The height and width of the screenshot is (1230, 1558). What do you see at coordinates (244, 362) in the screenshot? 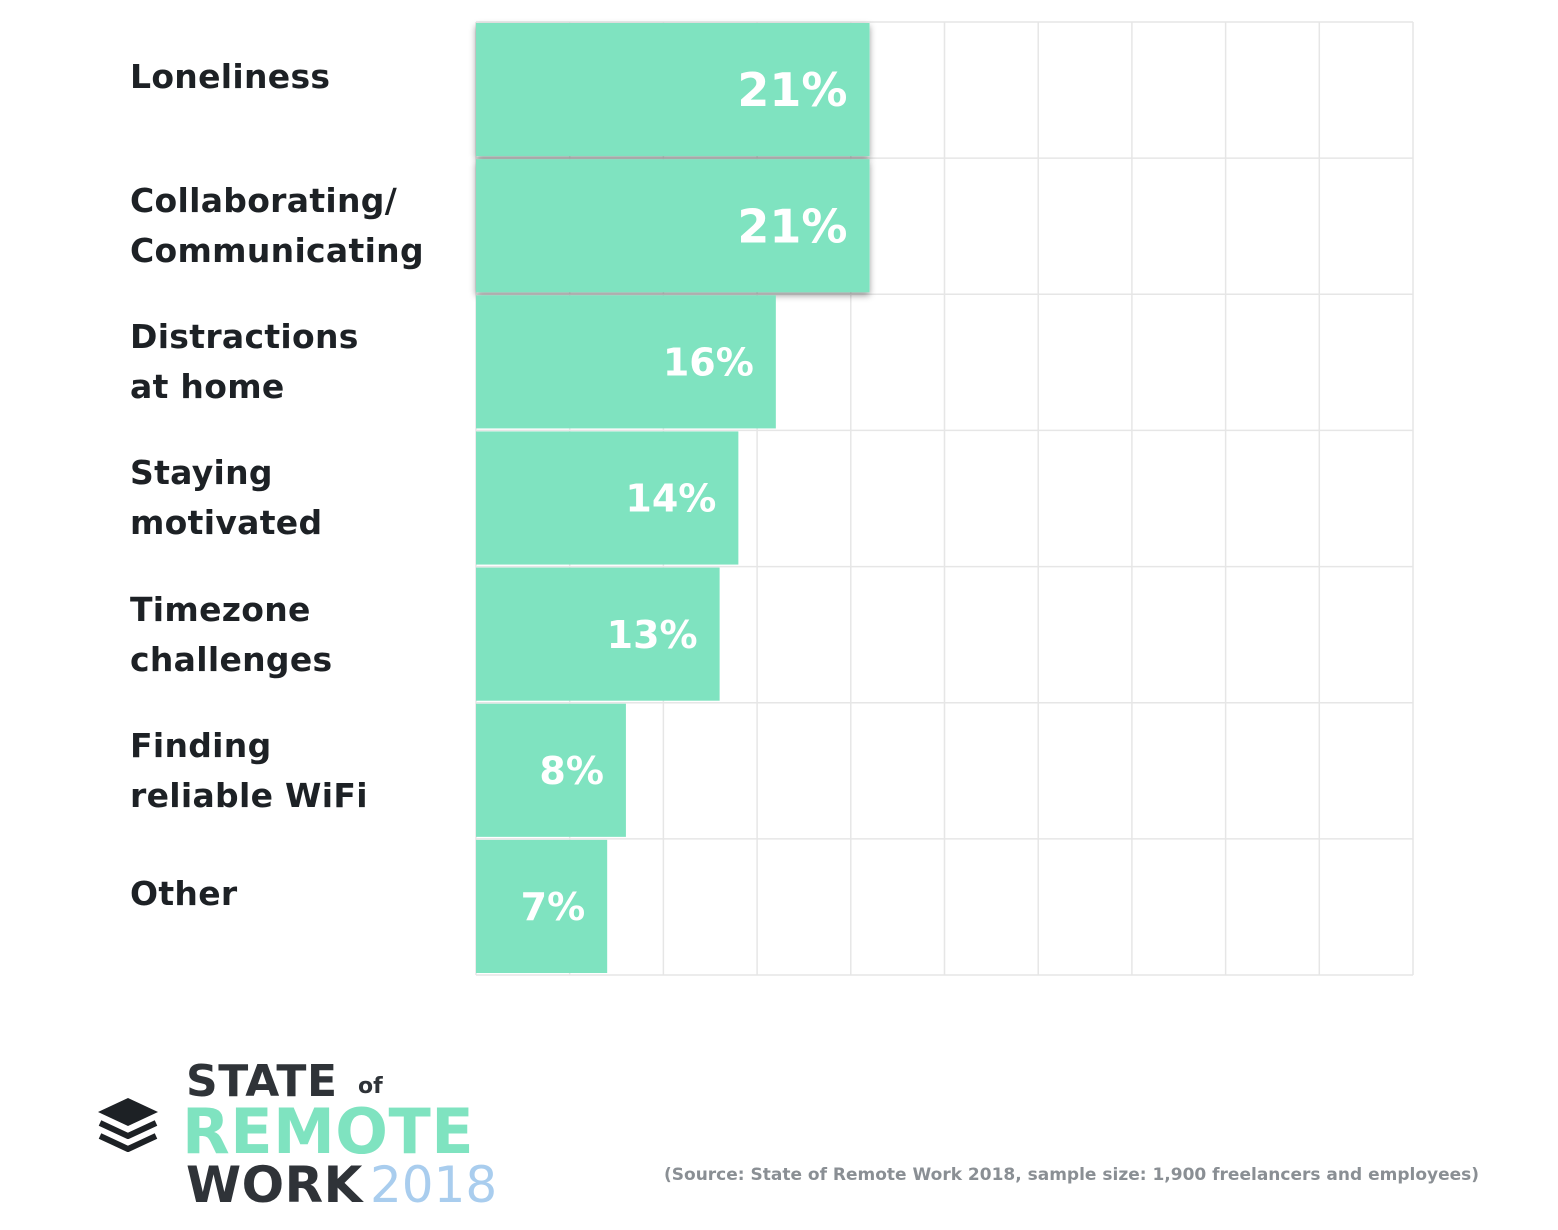
I see `category-label: Distractions at home` at bounding box center [244, 362].